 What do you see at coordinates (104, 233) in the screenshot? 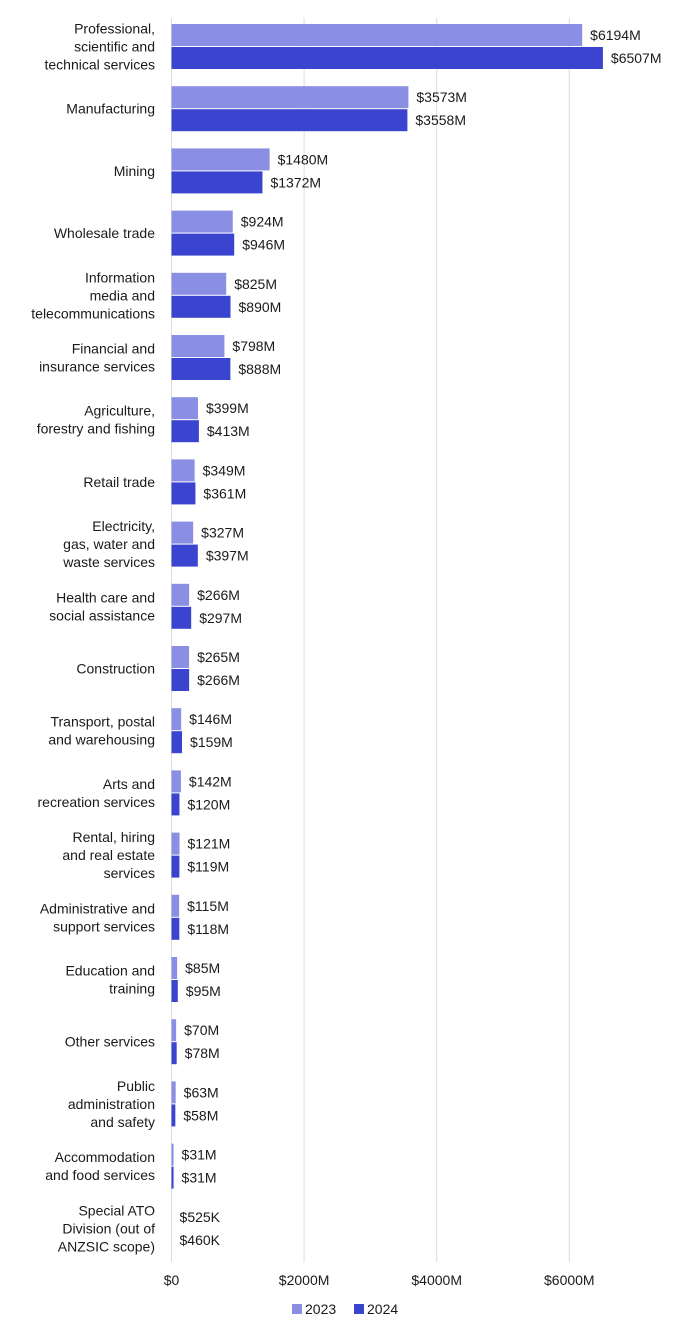
I see `category-label-line: Wholesale trade` at bounding box center [104, 233].